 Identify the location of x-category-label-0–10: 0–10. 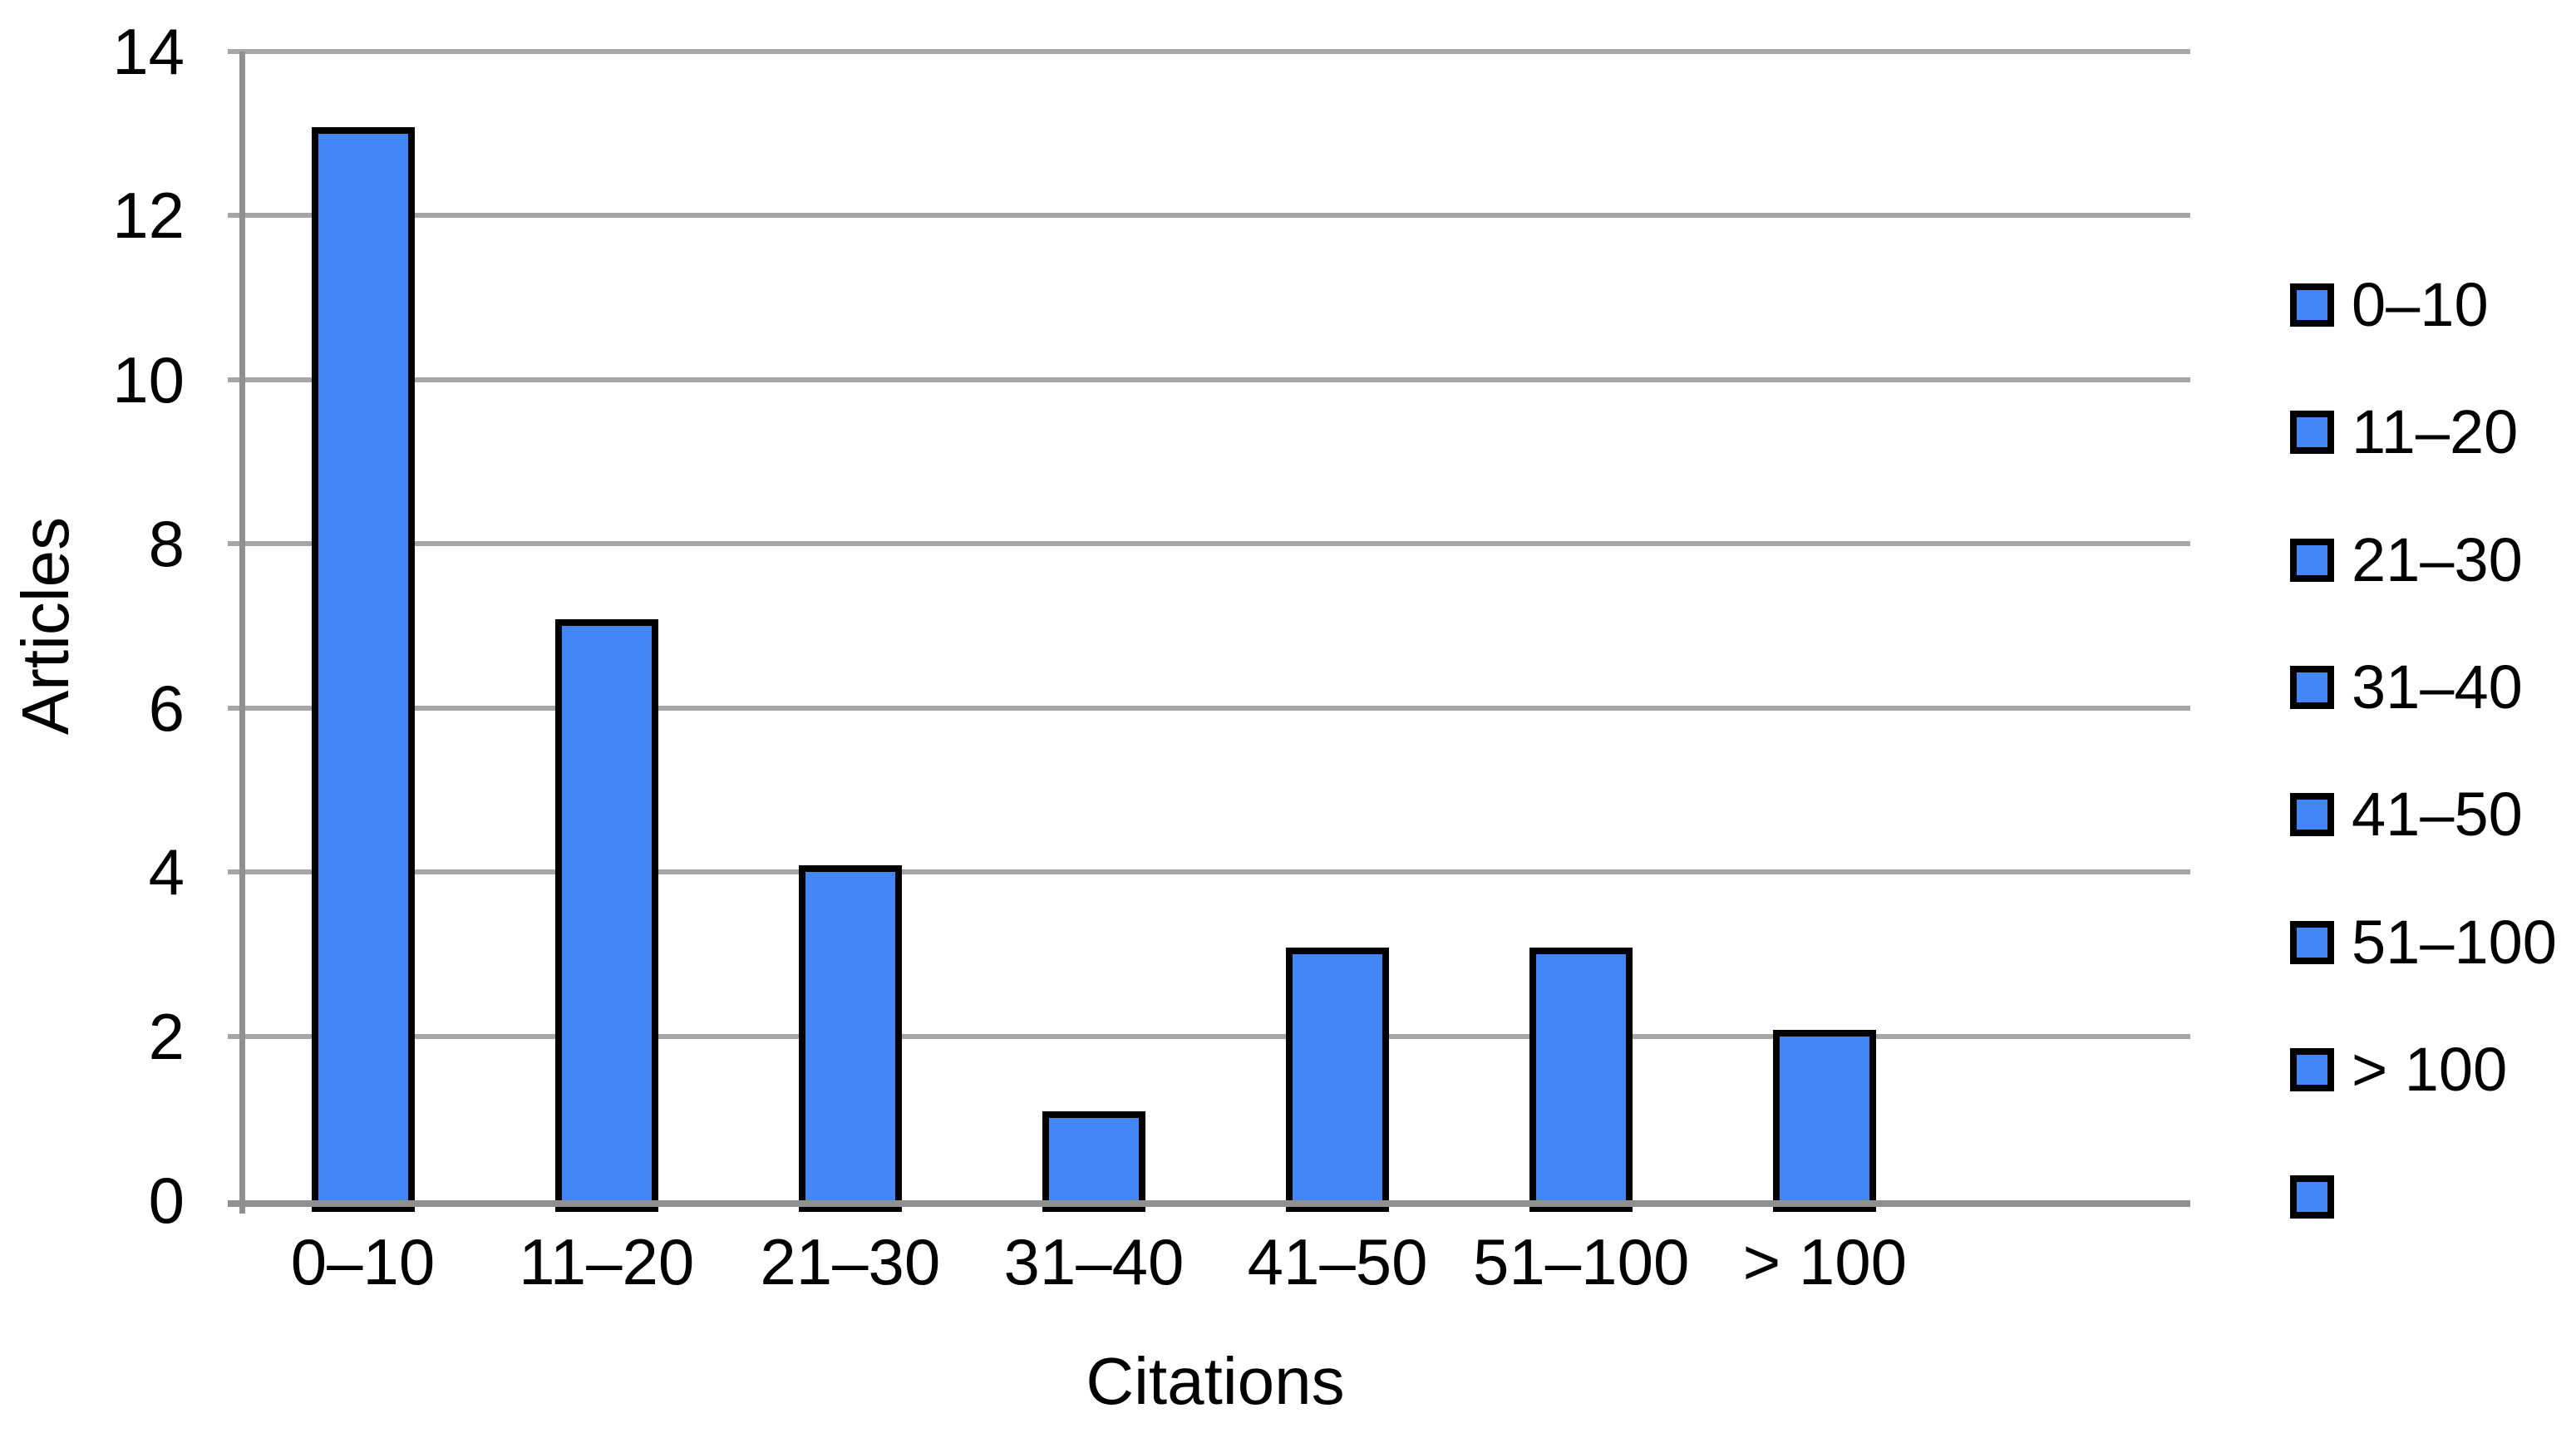
(363, 1261).